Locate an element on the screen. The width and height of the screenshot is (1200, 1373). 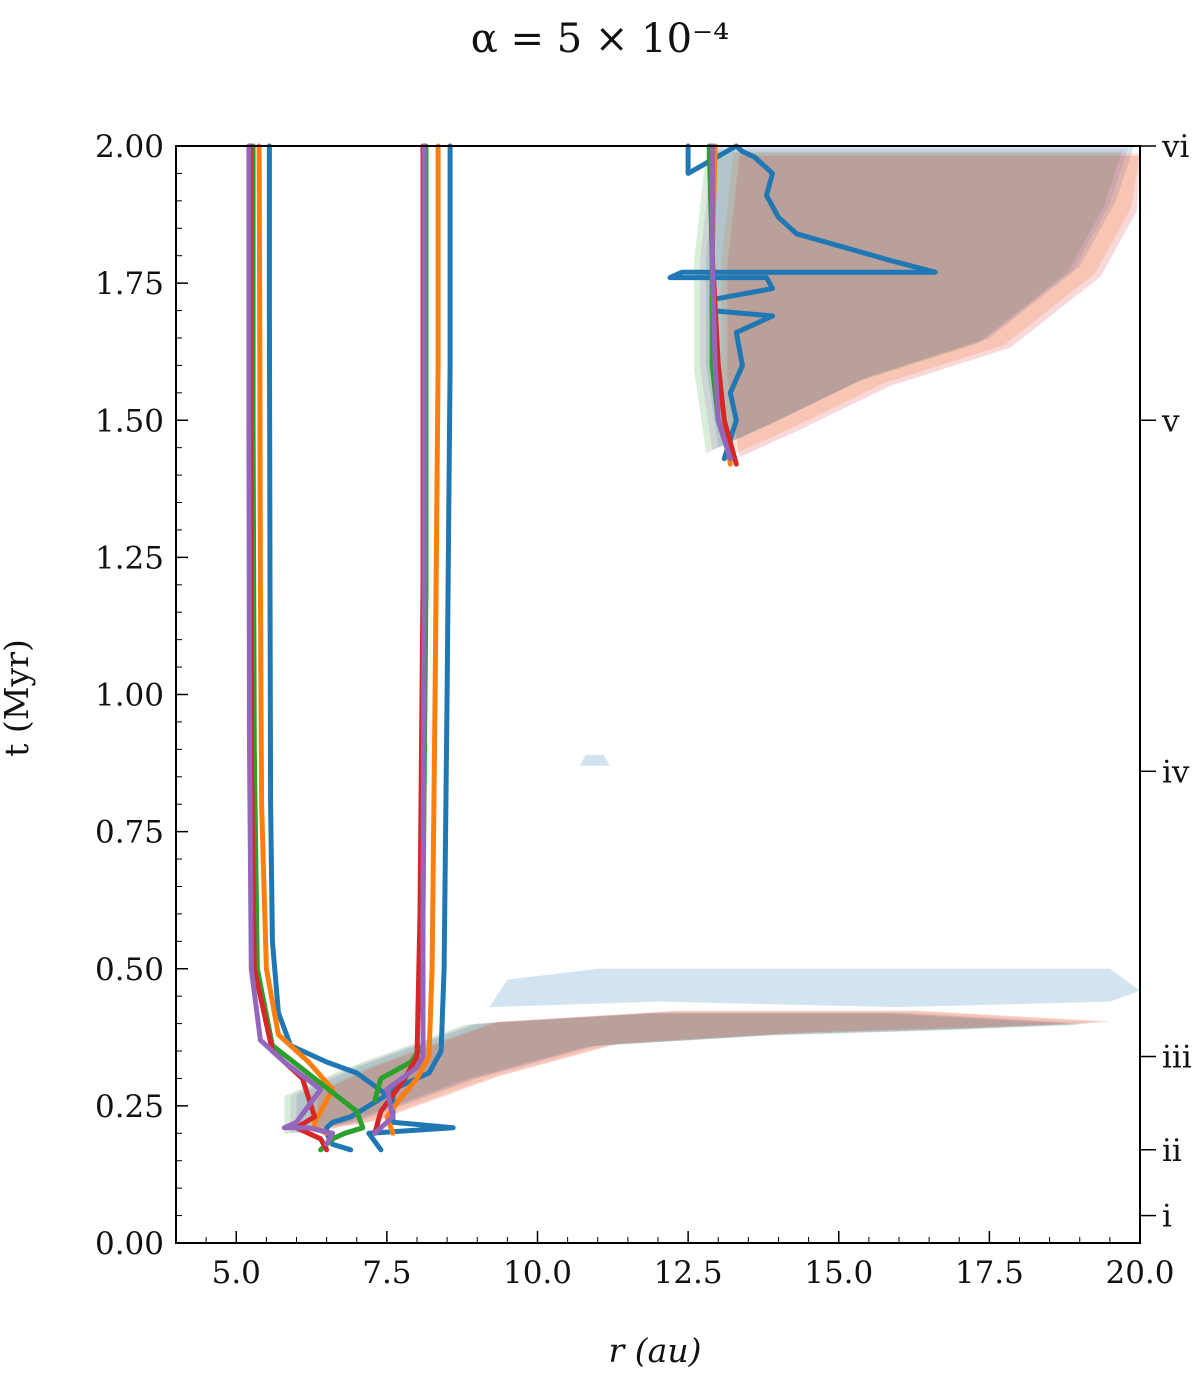
series-0-inner-line is located at coordinates (328, 648).